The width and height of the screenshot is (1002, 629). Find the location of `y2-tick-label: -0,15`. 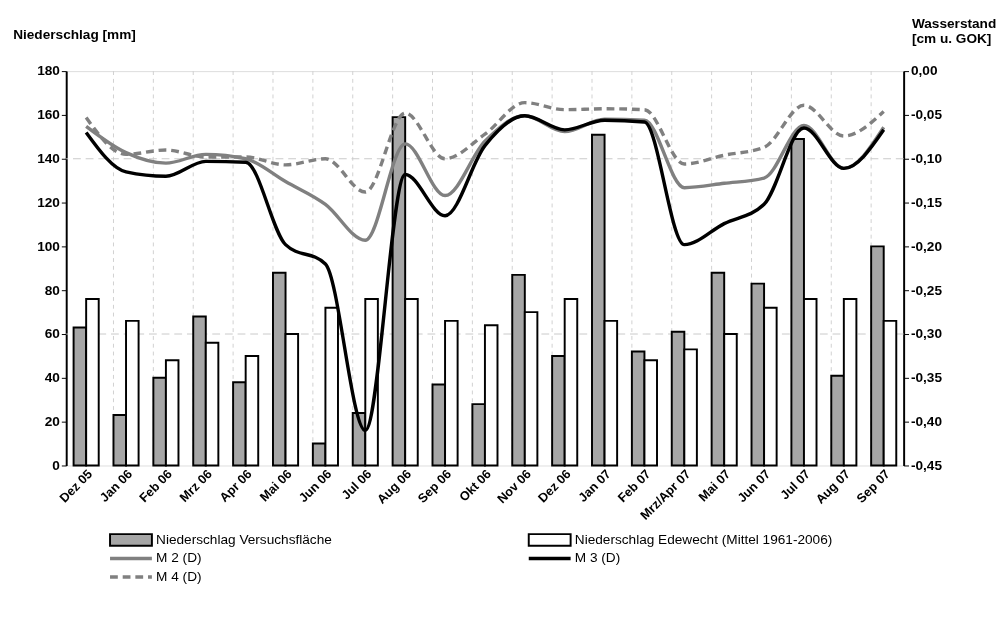

y2-tick-label: -0,15 is located at coordinates (926, 202).